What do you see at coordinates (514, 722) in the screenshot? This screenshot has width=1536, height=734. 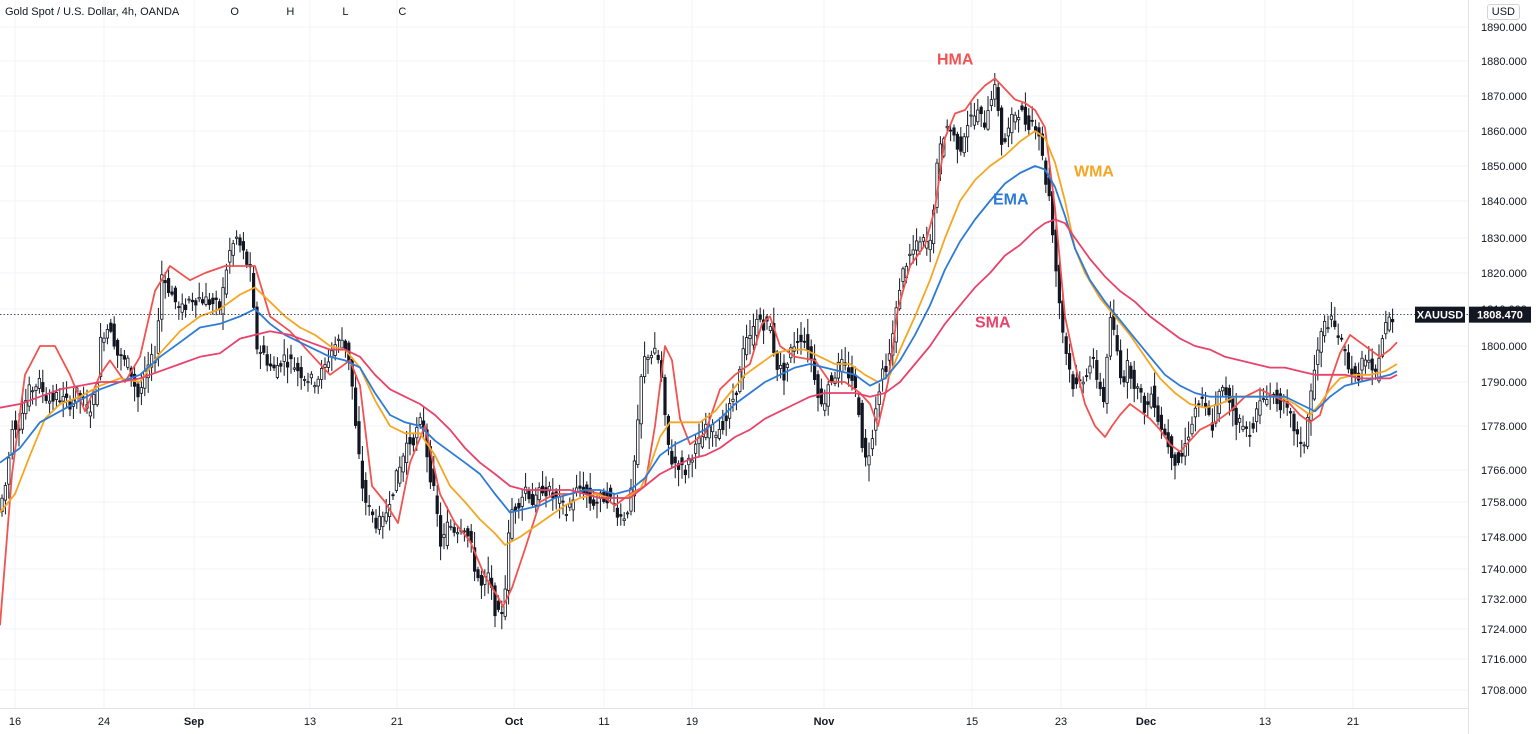 I see `x-tick-label: Oct` at bounding box center [514, 722].